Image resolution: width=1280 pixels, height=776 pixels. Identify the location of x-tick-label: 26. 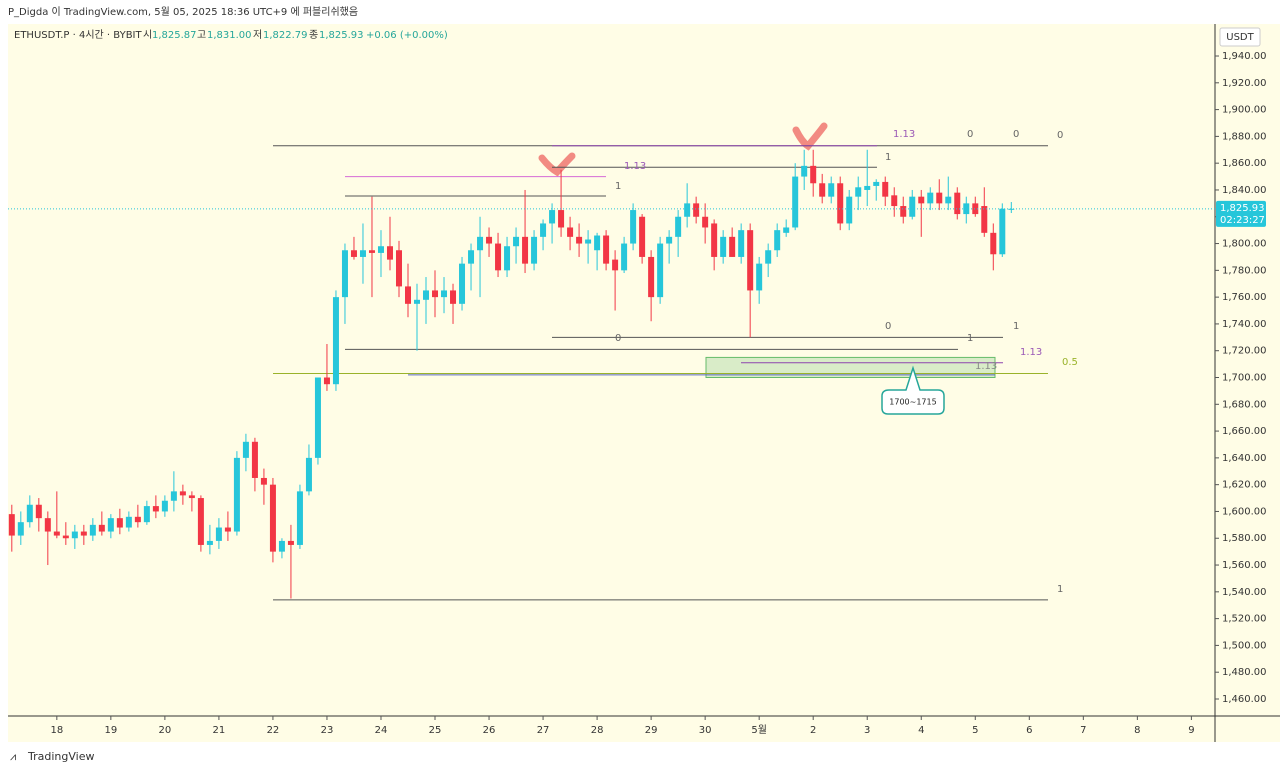
(489, 730).